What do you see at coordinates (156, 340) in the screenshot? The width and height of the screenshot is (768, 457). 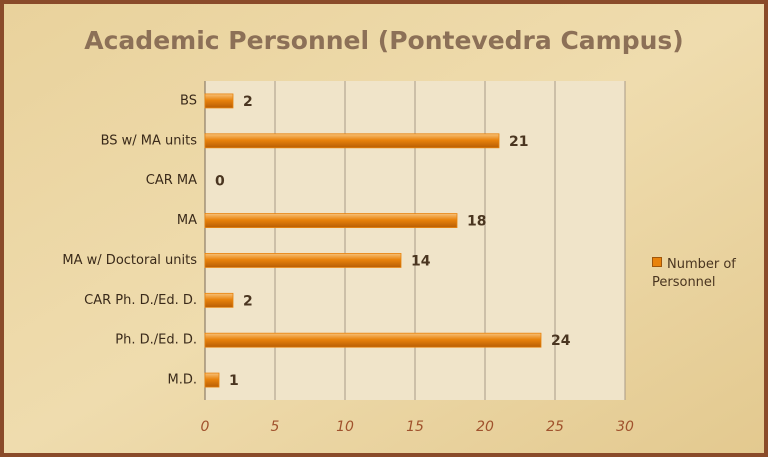 I see `y-tick-label: Ph. D./Ed. D.` at bounding box center [156, 340].